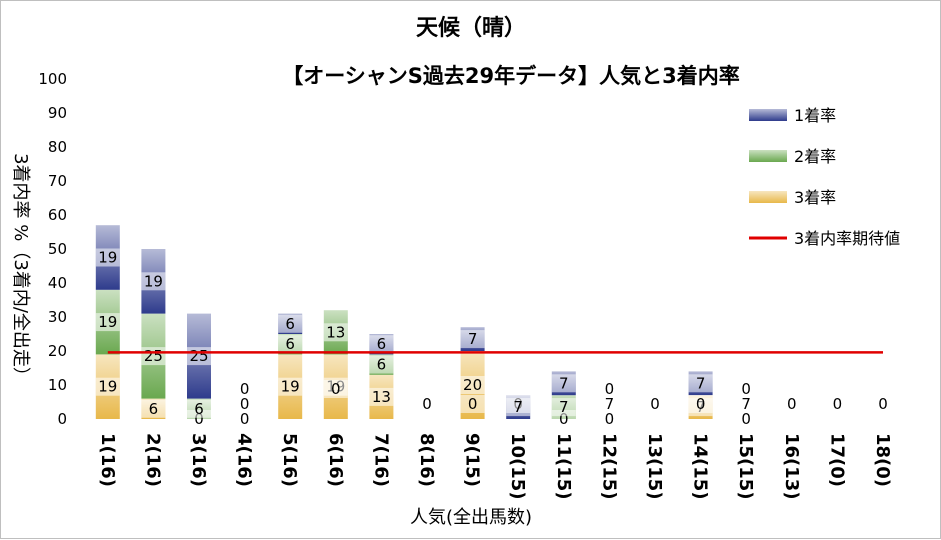 The width and height of the screenshot is (941, 540). What do you see at coordinates (57, 113) in the screenshot?
I see `y-tick-label: 90` at bounding box center [57, 113].